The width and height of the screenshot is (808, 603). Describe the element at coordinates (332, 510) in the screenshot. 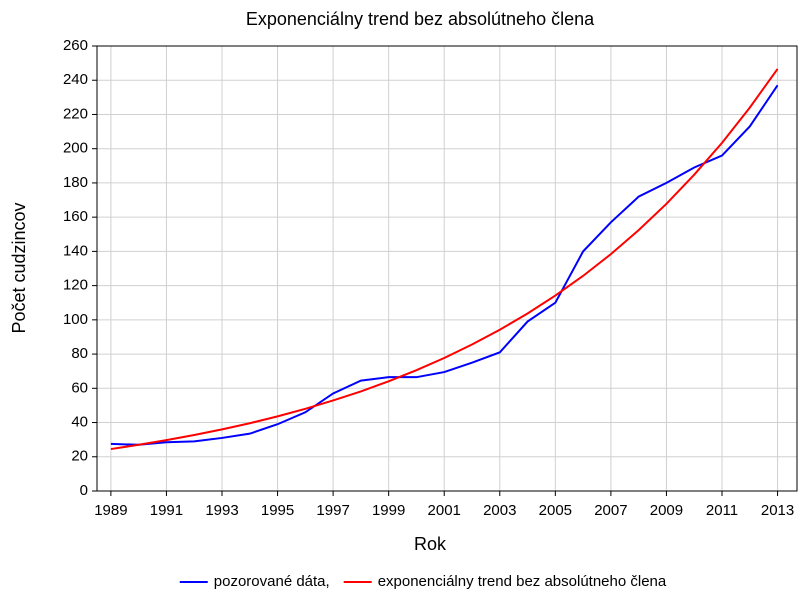

I see `x-tick-label: 1997` at that location.